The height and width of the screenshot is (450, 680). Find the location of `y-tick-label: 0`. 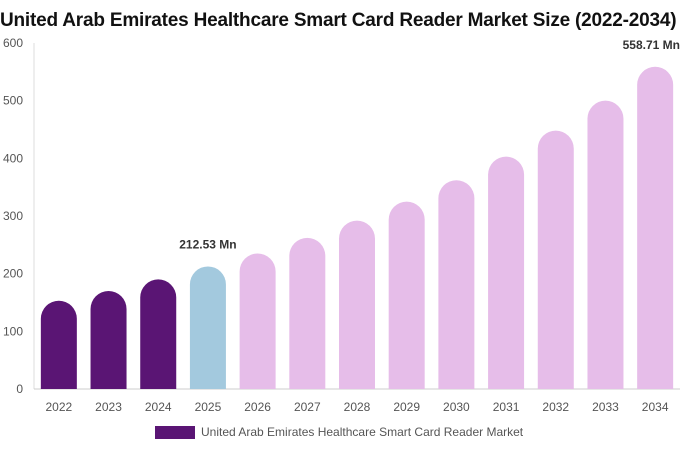

y-tick-label: 0 is located at coordinates (19, 389).